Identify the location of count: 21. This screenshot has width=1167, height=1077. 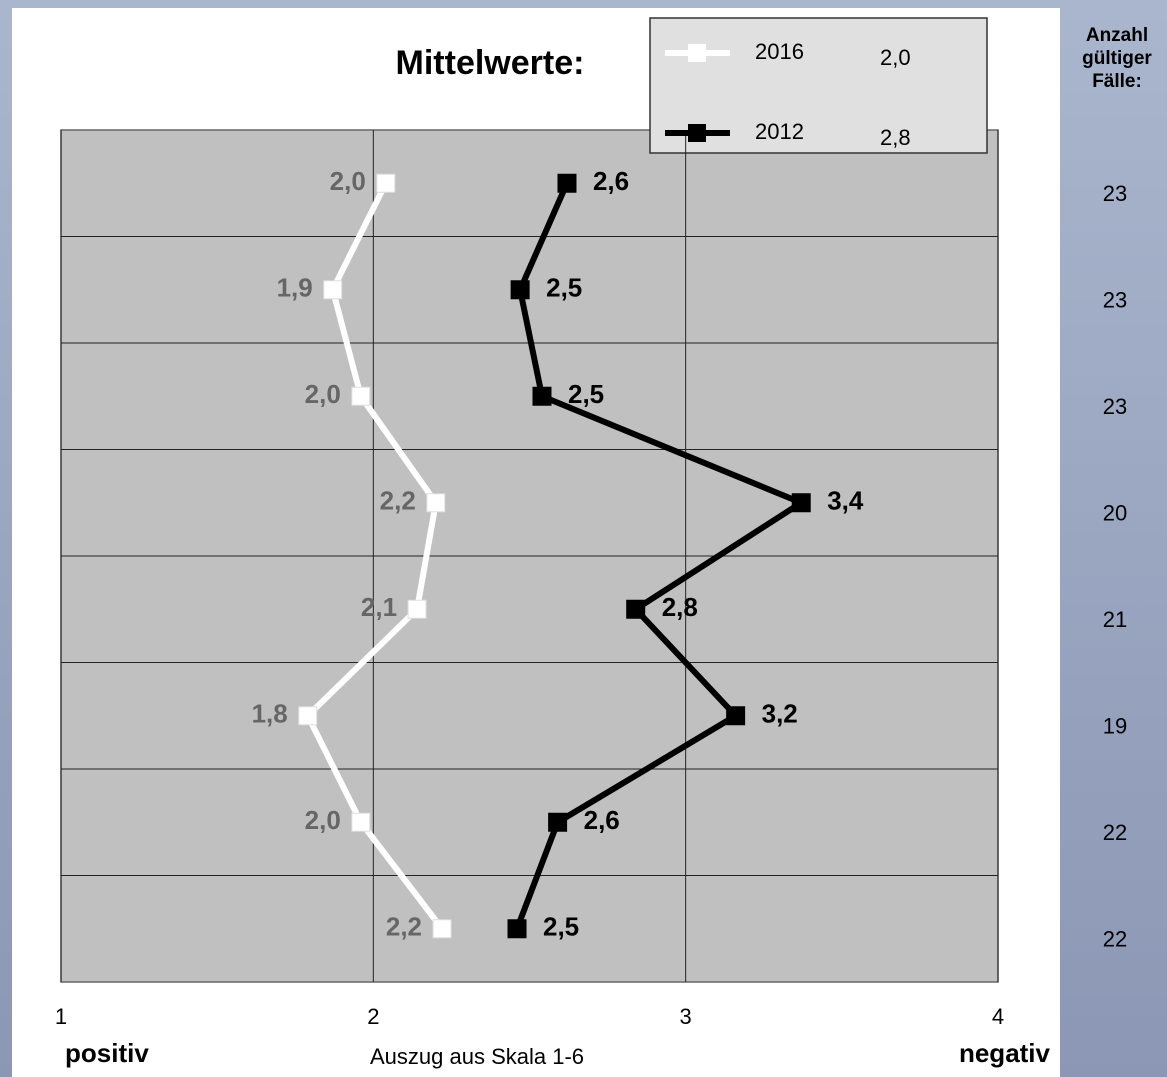
(1115, 619).